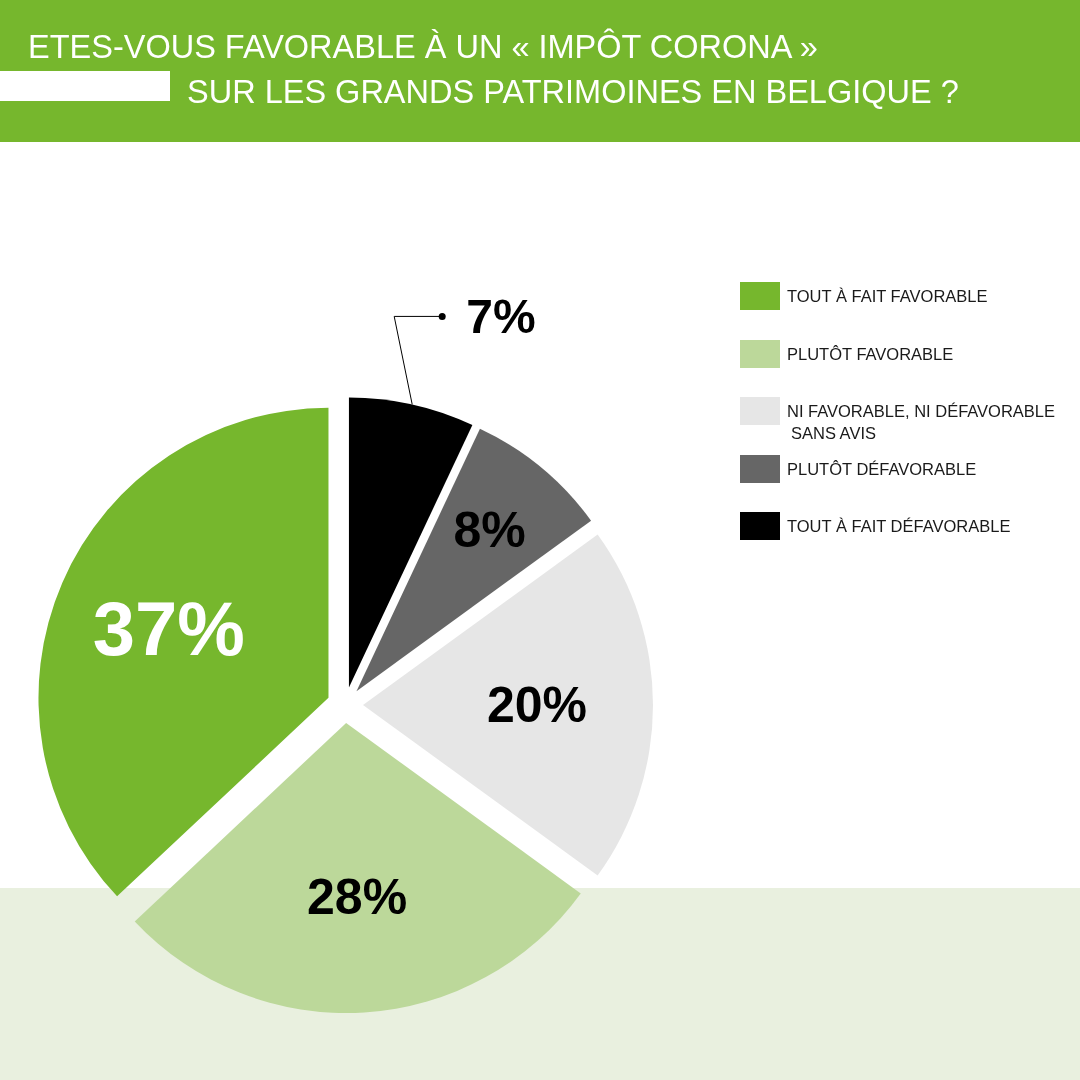  Describe the element at coordinates (899, 526) in the screenshot. I see `legend-label: TOUT À FAIT DÉFAVORABLE` at that location.